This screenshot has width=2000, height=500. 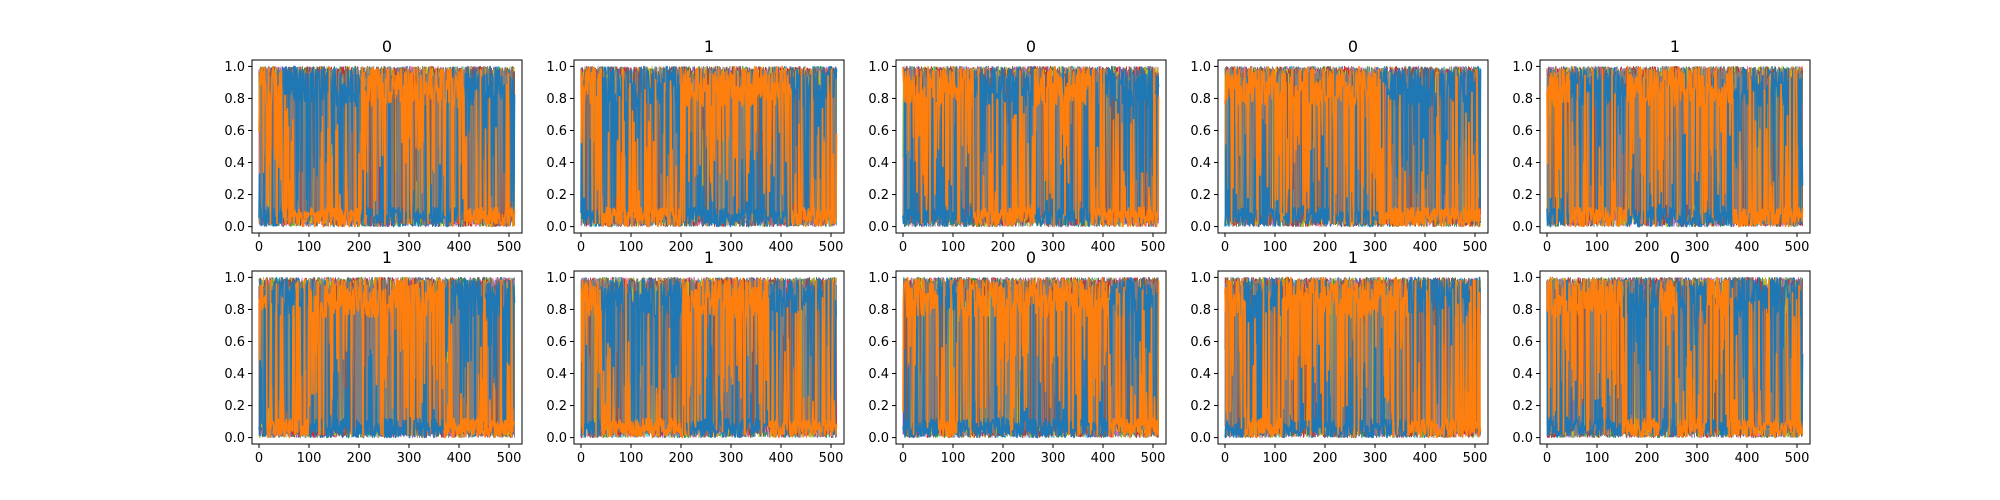 I want to click on subplot-1: 0 100 200 300 400 500 0.0 0.2 0.4 0.6 0.8 1.0 0, so click(x=373, y=146).